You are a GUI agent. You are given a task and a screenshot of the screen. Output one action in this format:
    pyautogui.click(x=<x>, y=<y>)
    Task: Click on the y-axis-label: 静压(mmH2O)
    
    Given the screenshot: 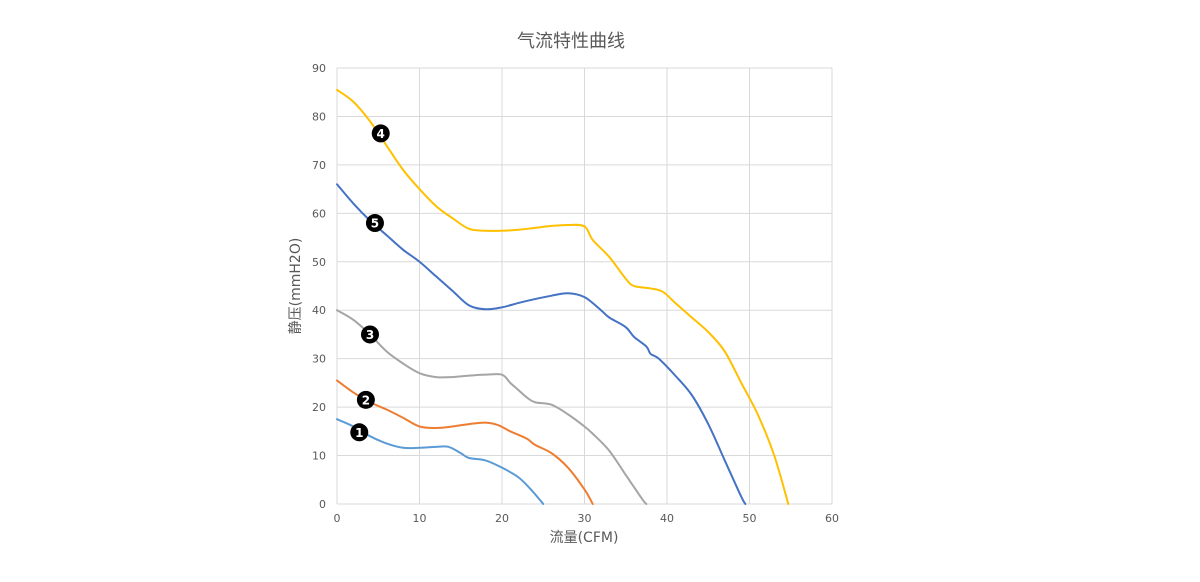 What is the action you would take?
    pyautogui.click(x=296, y=286)
    